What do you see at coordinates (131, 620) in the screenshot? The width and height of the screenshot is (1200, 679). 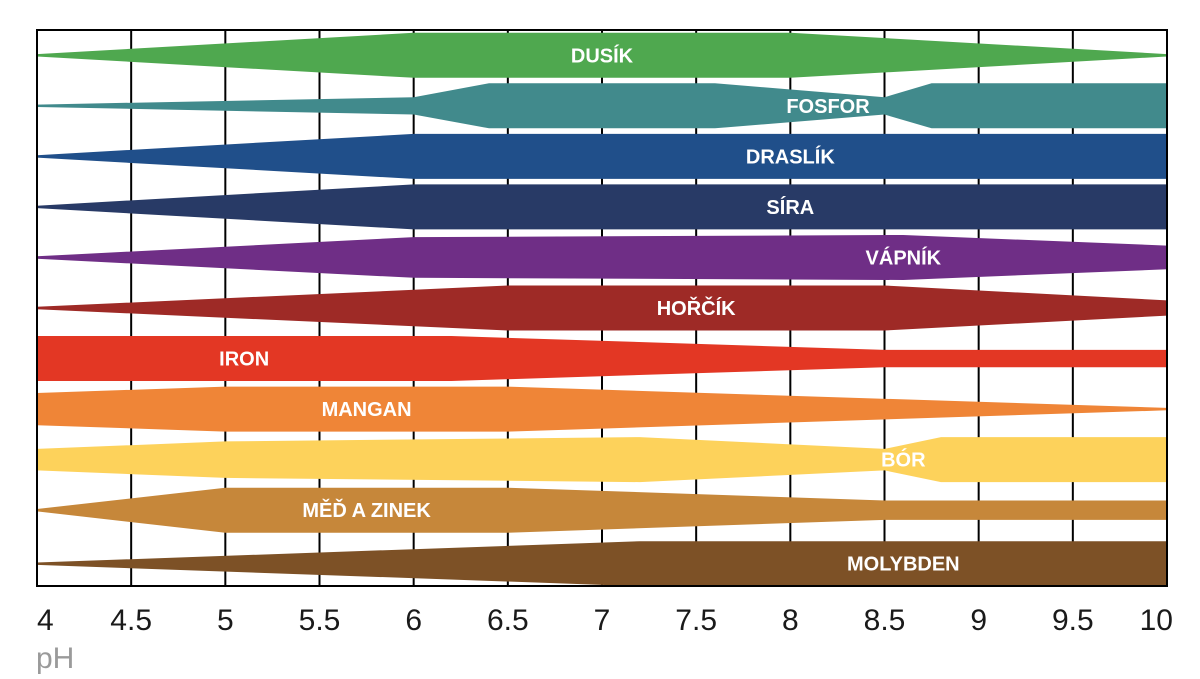 I see `x-tick-label: 4.5` at bounding box center [131, 620].